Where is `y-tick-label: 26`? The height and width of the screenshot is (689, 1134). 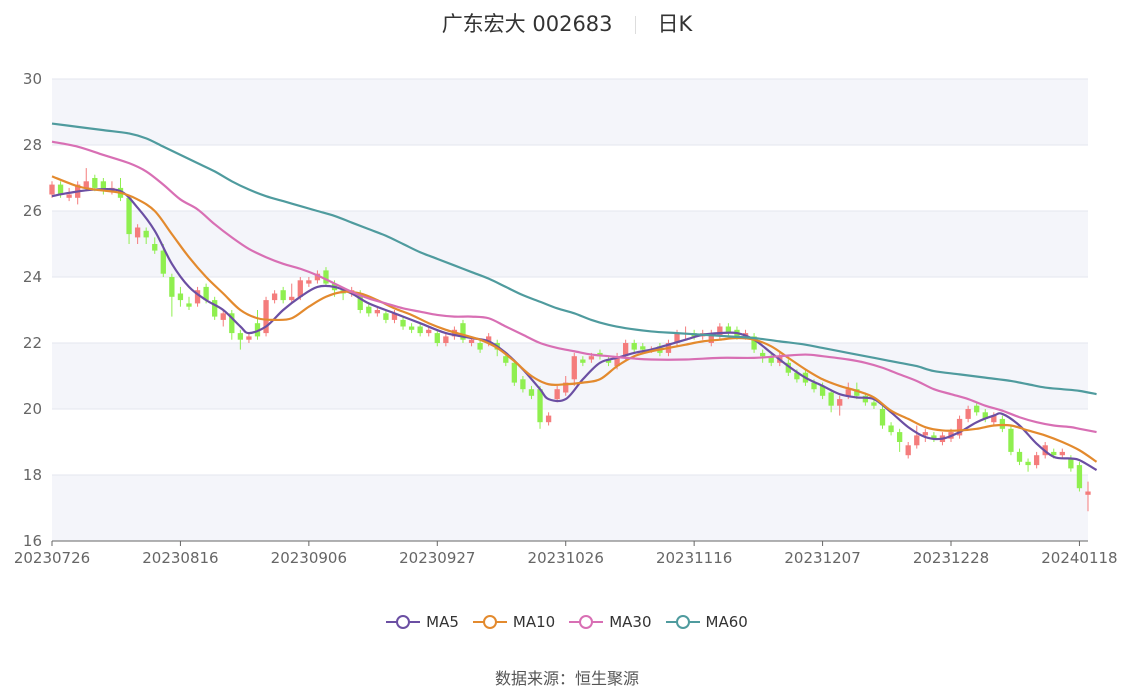
y-tick-label: 26 is located at coordinates (32, 211).